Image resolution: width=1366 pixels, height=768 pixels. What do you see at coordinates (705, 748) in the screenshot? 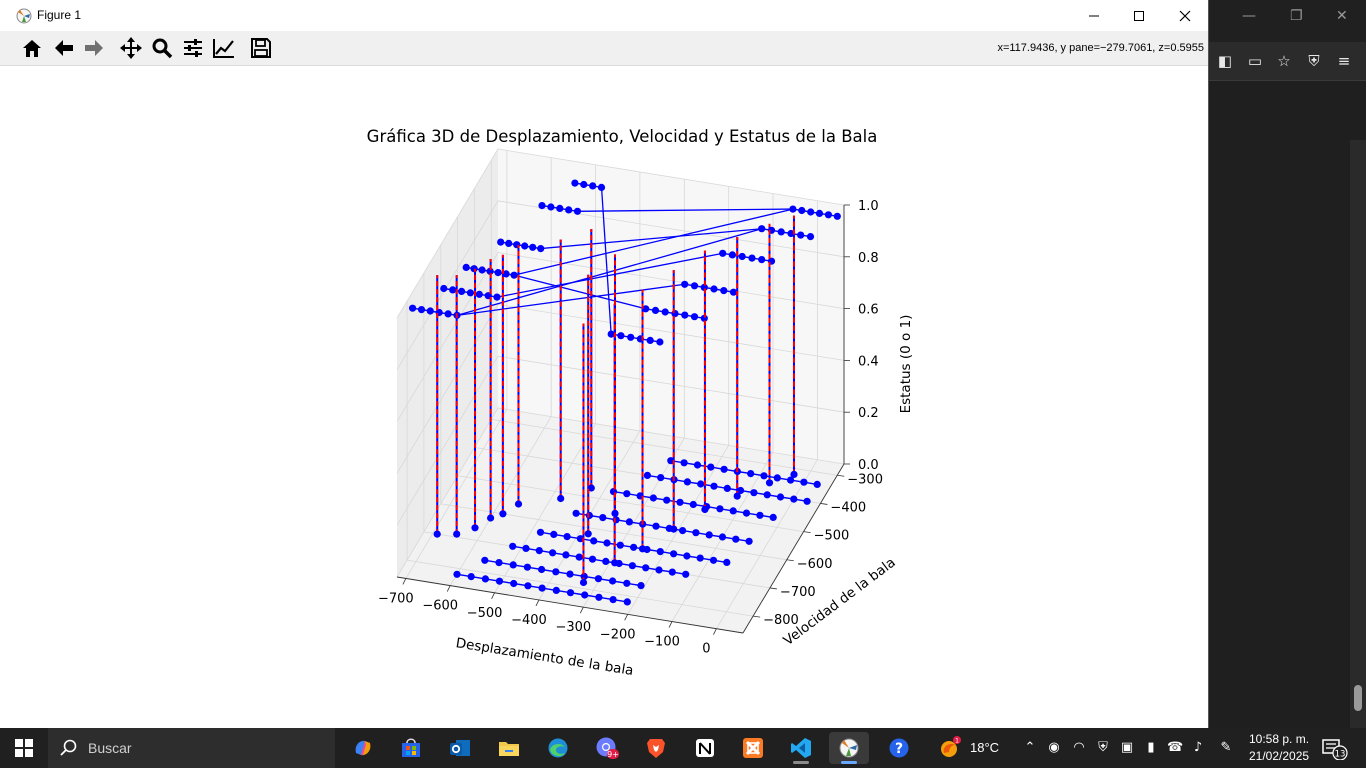
I see `notion-app` at bounding box center [705, 748].